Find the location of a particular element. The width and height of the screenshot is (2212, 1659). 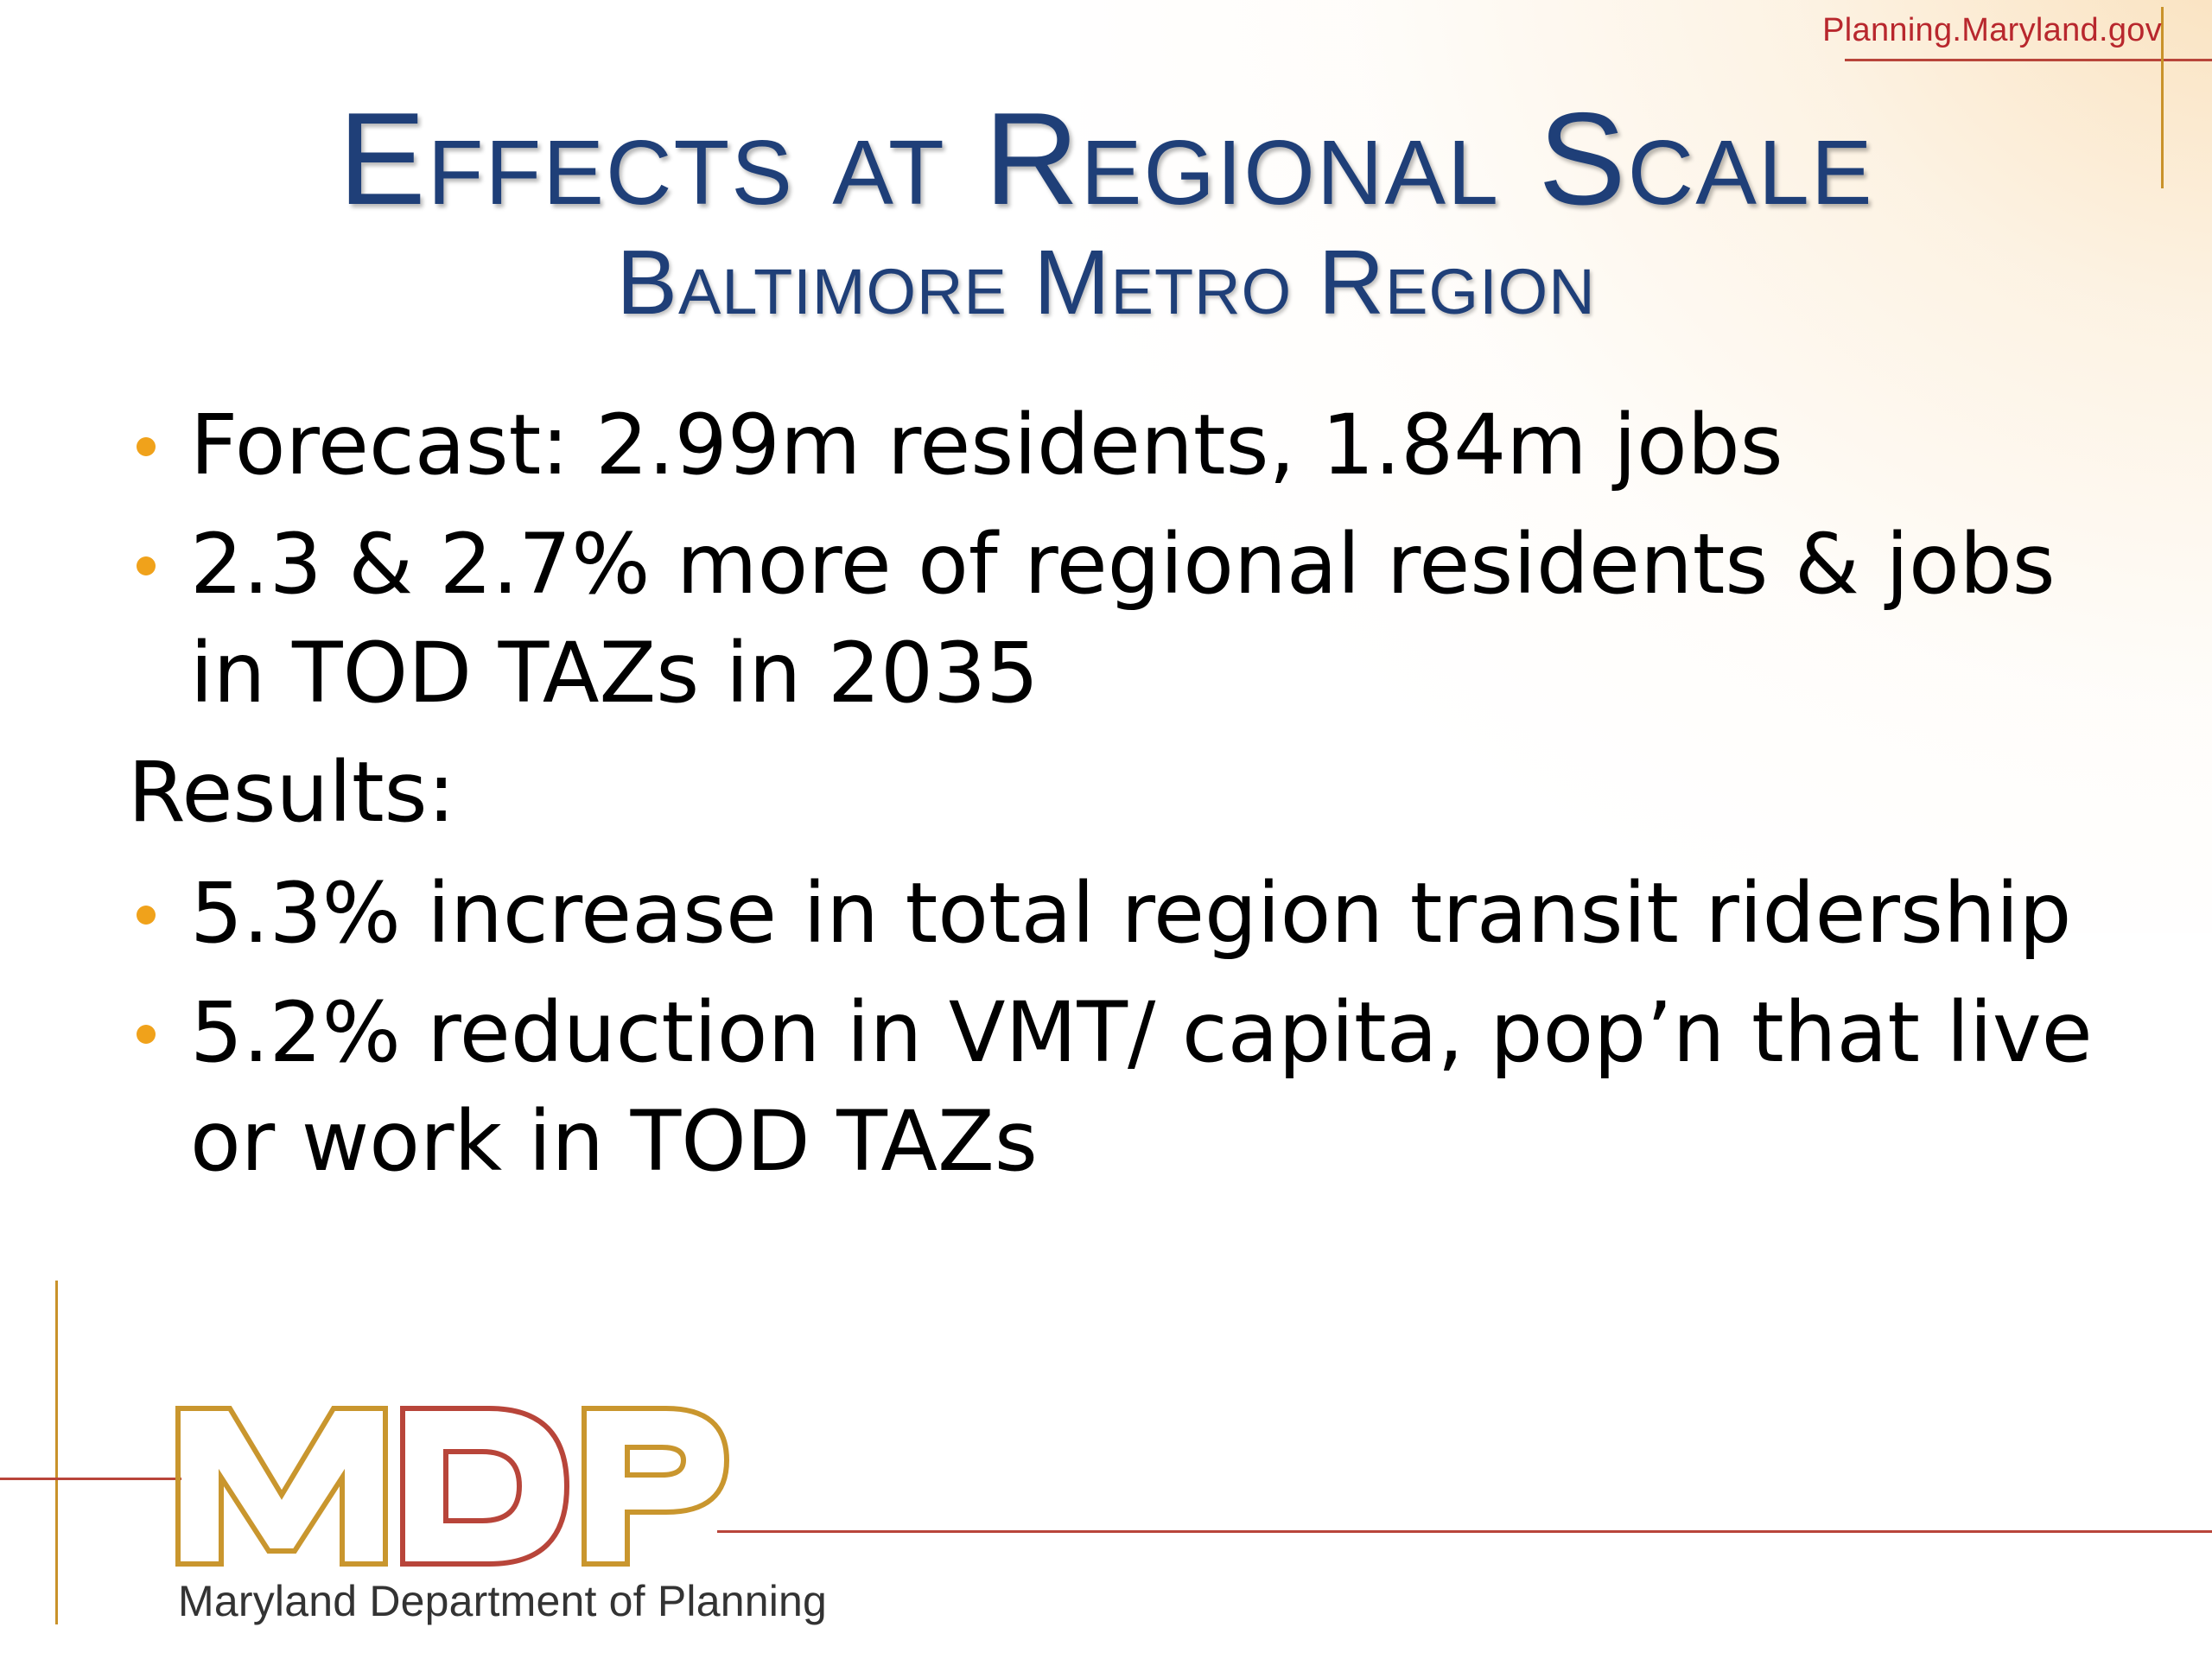

site-url: Planning.Maryland.gov is located at coordinates (1992, 30).